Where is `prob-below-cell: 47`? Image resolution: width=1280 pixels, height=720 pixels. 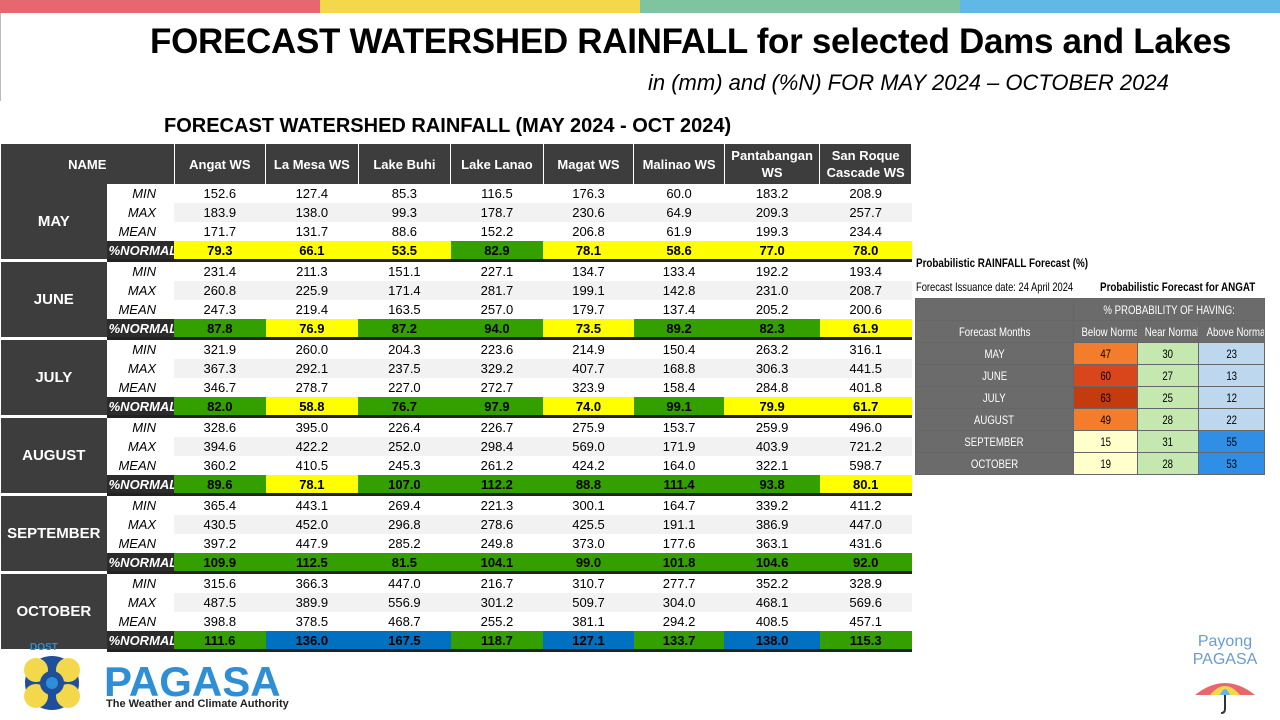
prob-below-cell: 47 is located at coordinates (1105, 353).